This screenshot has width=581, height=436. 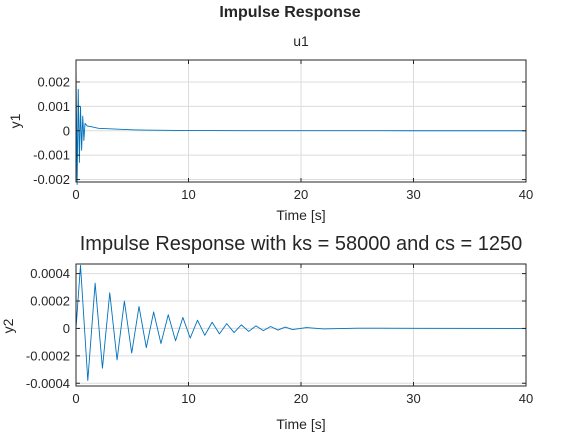 What do you see at coordinates (413, 194) in the screenshot?
I see `subplot-1-xtick-label-3: 30` at bounding box center [413, 194].